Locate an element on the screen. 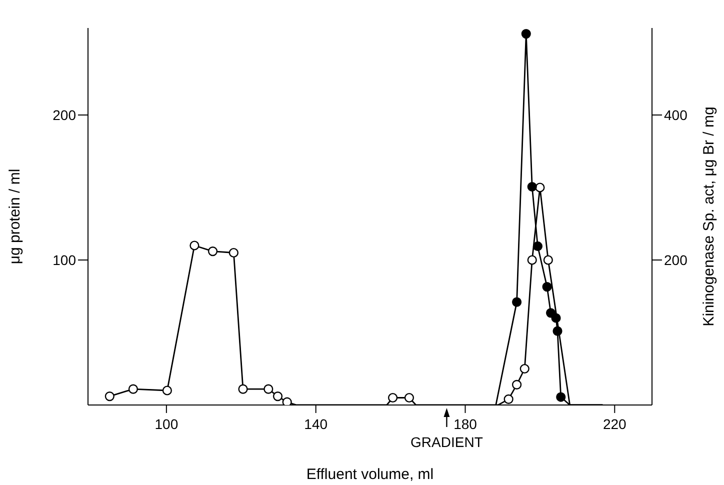  y-axis-title: μg protein / ml is located at coordinates (15, 216).